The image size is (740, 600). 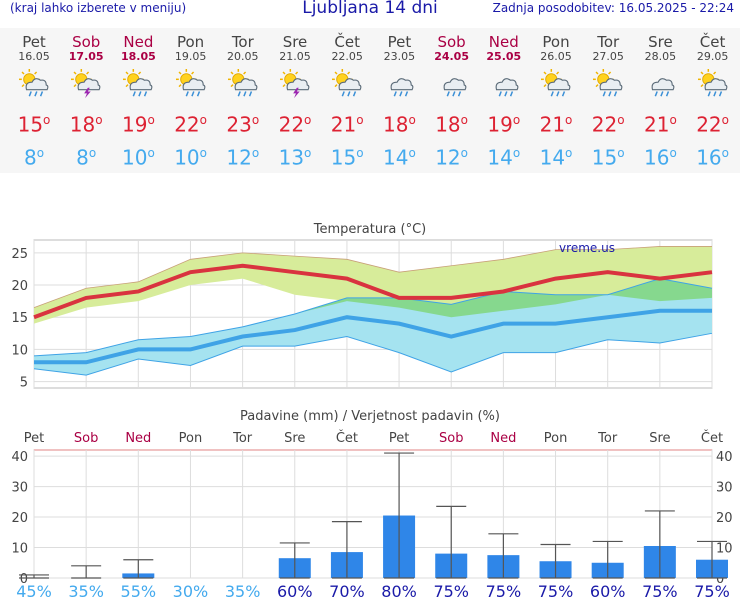 What do you see at coordinates (712, 42) in the screenshot?
I see `day-name: Čet` at bounding box center [712, 42].